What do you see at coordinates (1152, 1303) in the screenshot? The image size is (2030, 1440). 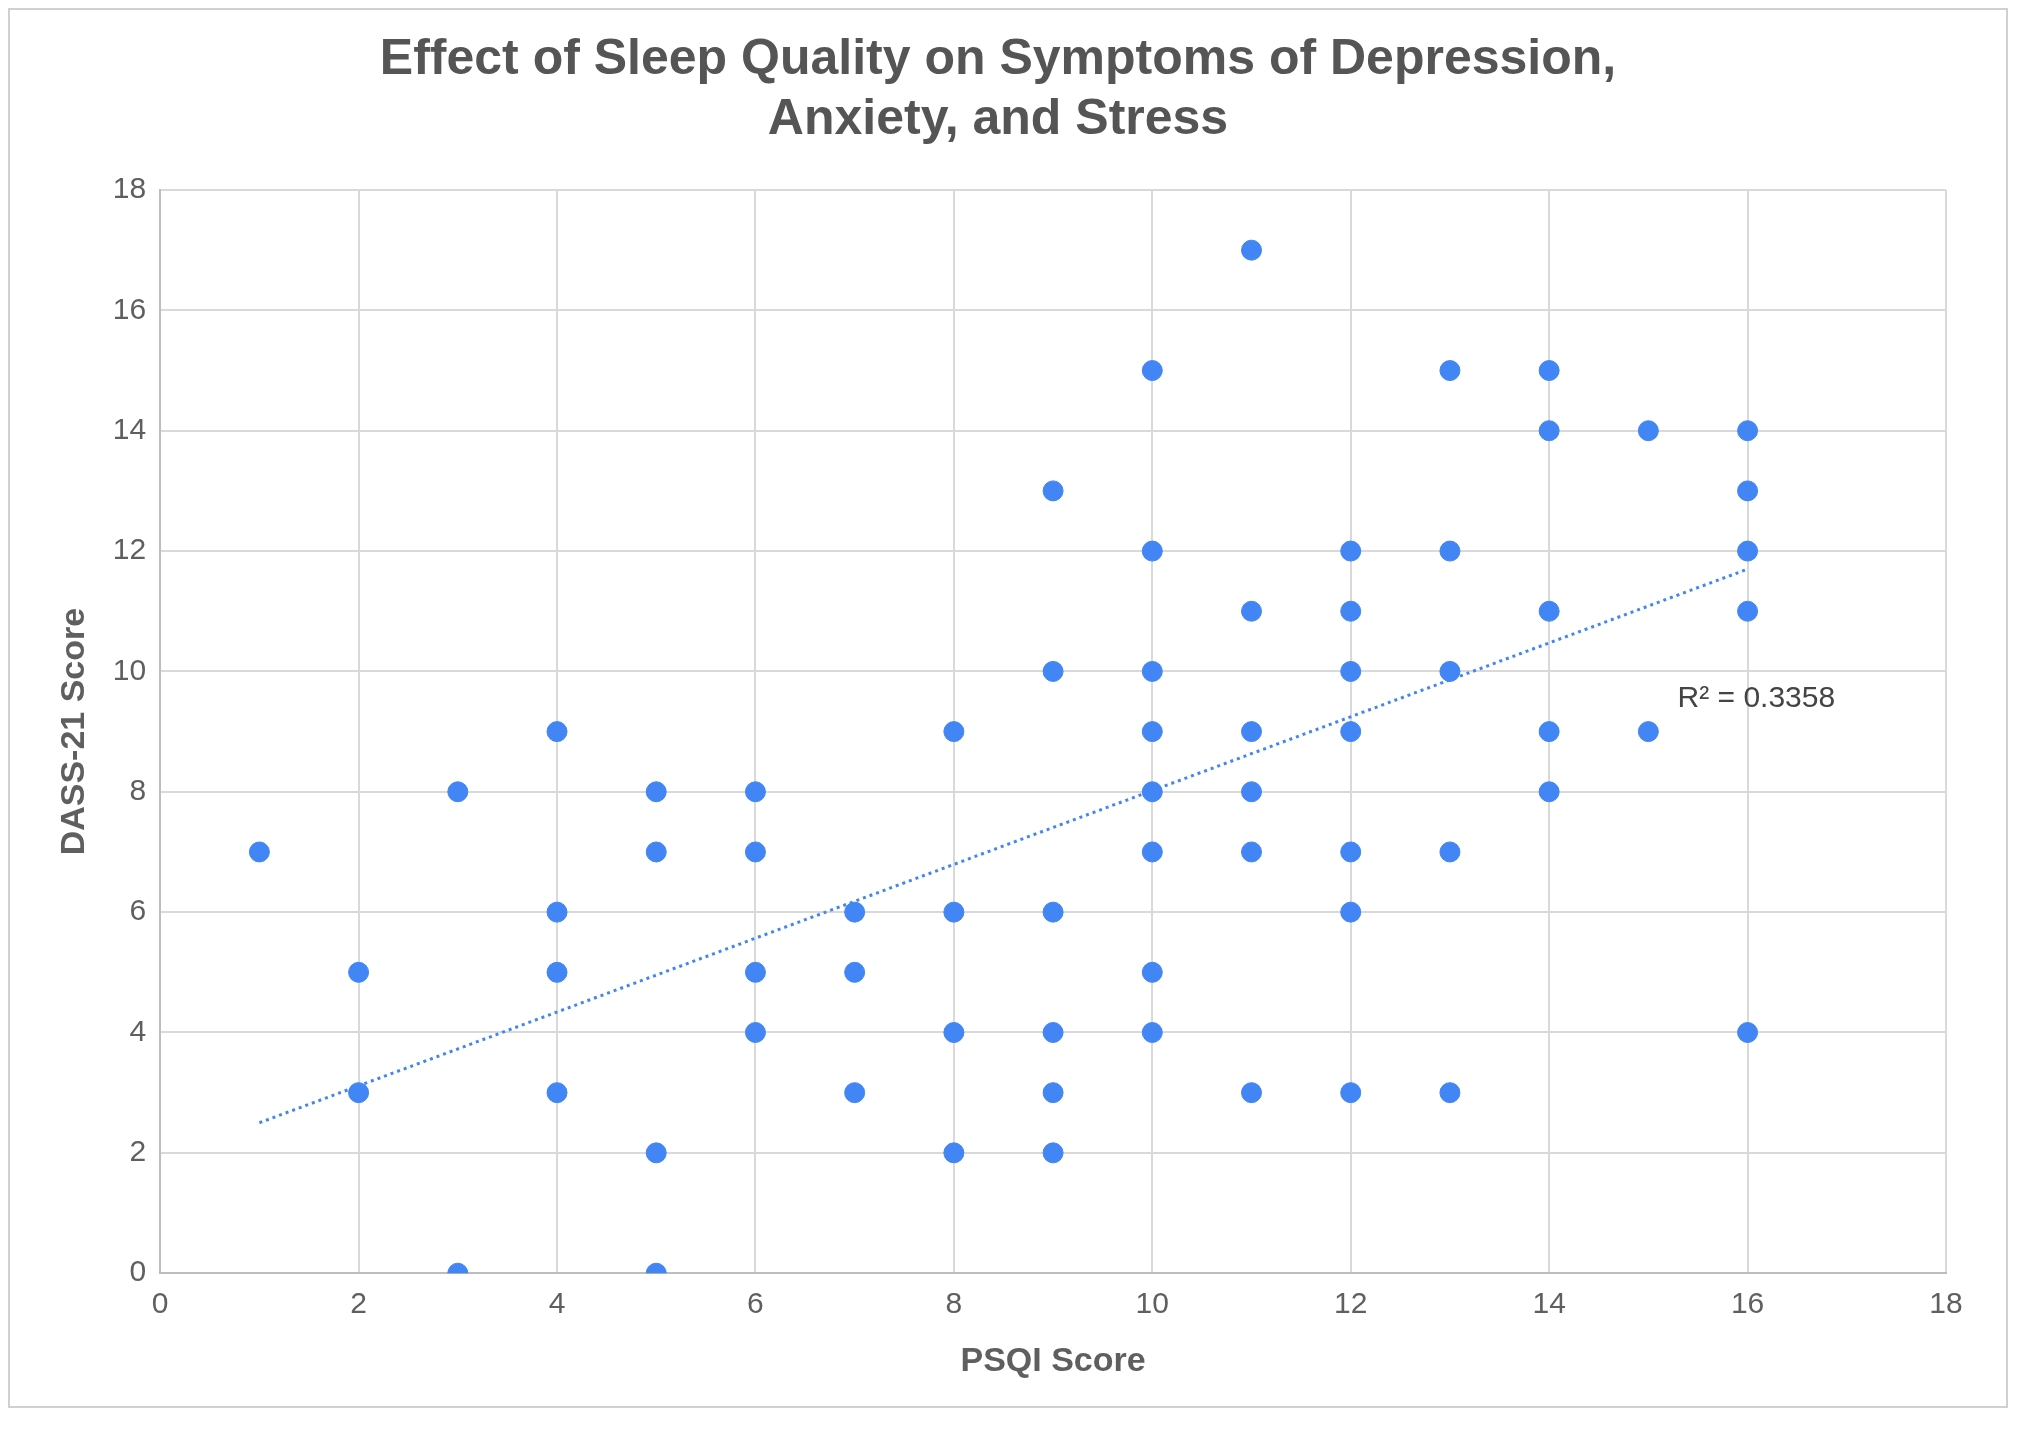 I see `x-tick-label: 10` at bounding box center [1152, 1303].